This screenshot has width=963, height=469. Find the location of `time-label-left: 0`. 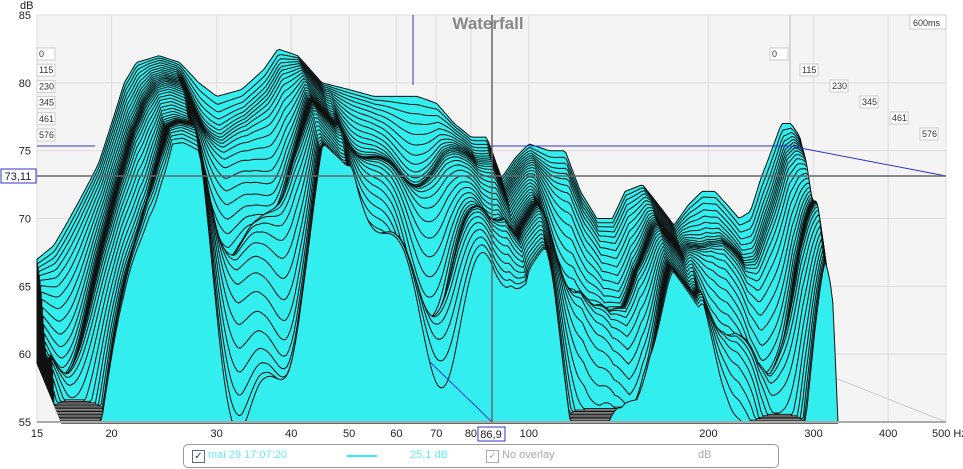

time-label-left: 0 is located at coordinates (41, 54).